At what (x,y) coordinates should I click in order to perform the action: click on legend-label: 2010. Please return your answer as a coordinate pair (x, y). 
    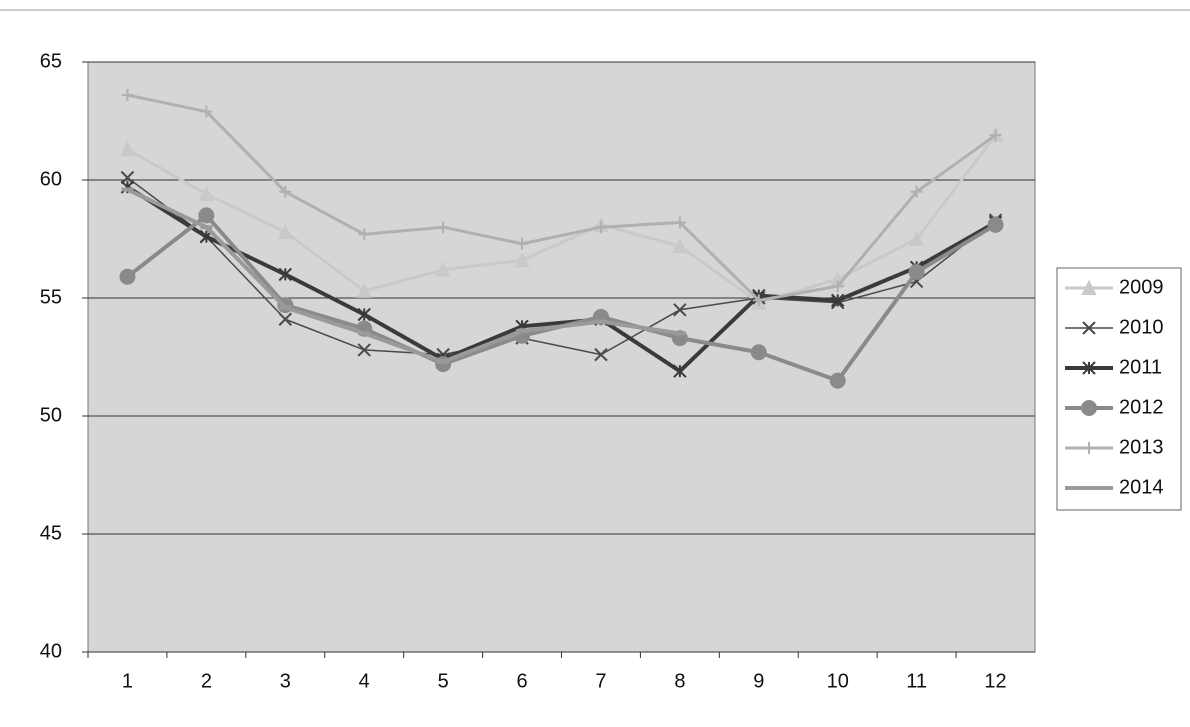
    Looking at the image, I should click on (1141, 327).